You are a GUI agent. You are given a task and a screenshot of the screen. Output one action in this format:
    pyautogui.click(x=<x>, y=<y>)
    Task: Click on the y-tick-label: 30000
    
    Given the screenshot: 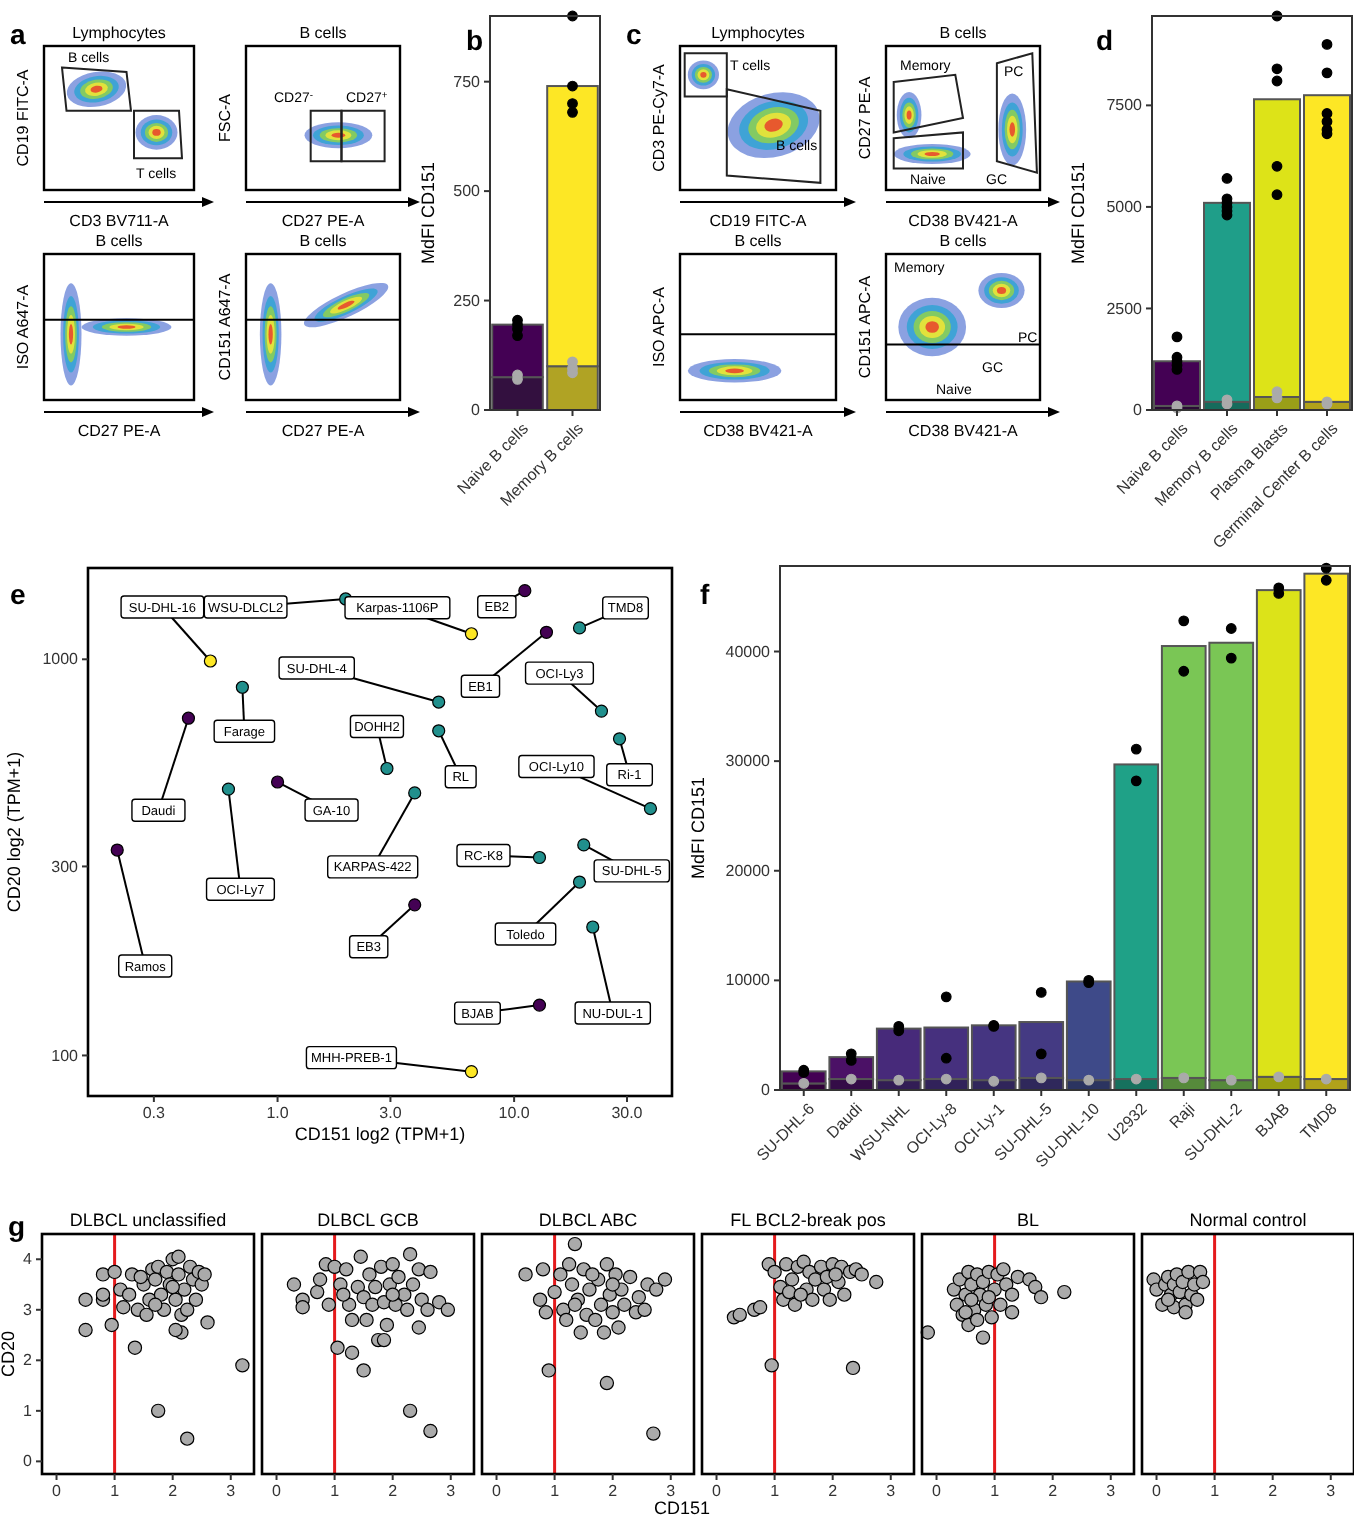 What is the action you would take?
    pyautogui.click(x=748, y=761)
    